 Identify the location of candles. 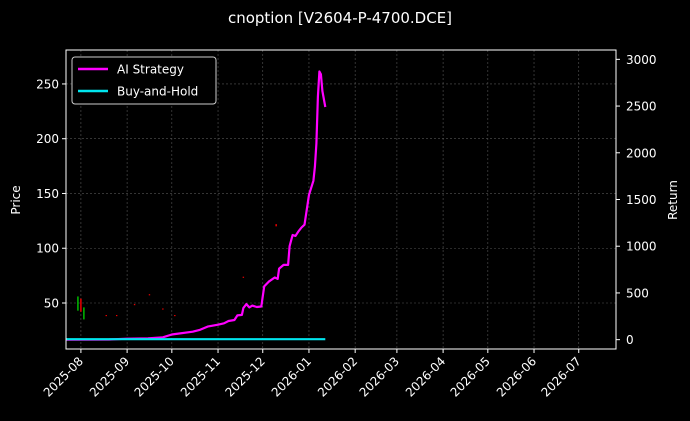
(177, 272).